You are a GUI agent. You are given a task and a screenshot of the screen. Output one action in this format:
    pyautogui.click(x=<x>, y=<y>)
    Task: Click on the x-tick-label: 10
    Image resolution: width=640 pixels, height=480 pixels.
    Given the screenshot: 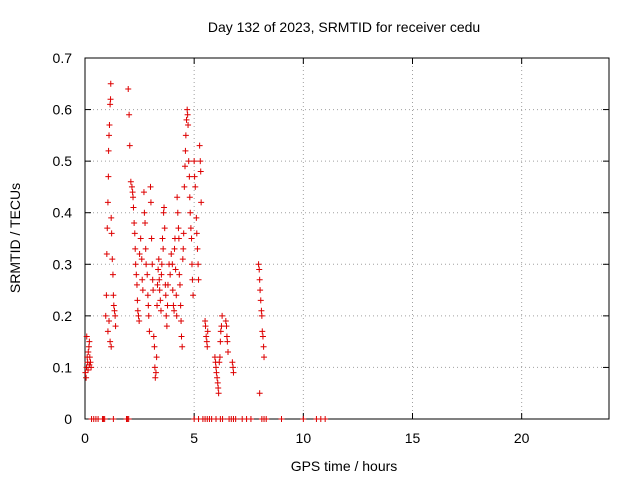 What is the action you would take?
    pyautogui.click(x=304, y=438)
    